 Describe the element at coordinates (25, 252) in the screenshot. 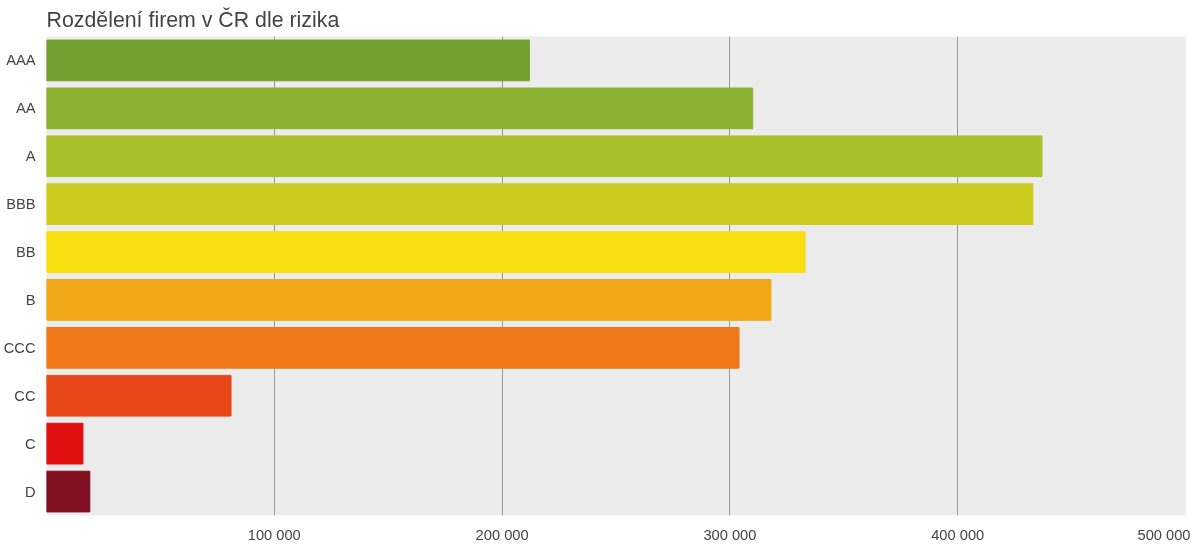

I see `y-tick-label: BB` at that location.